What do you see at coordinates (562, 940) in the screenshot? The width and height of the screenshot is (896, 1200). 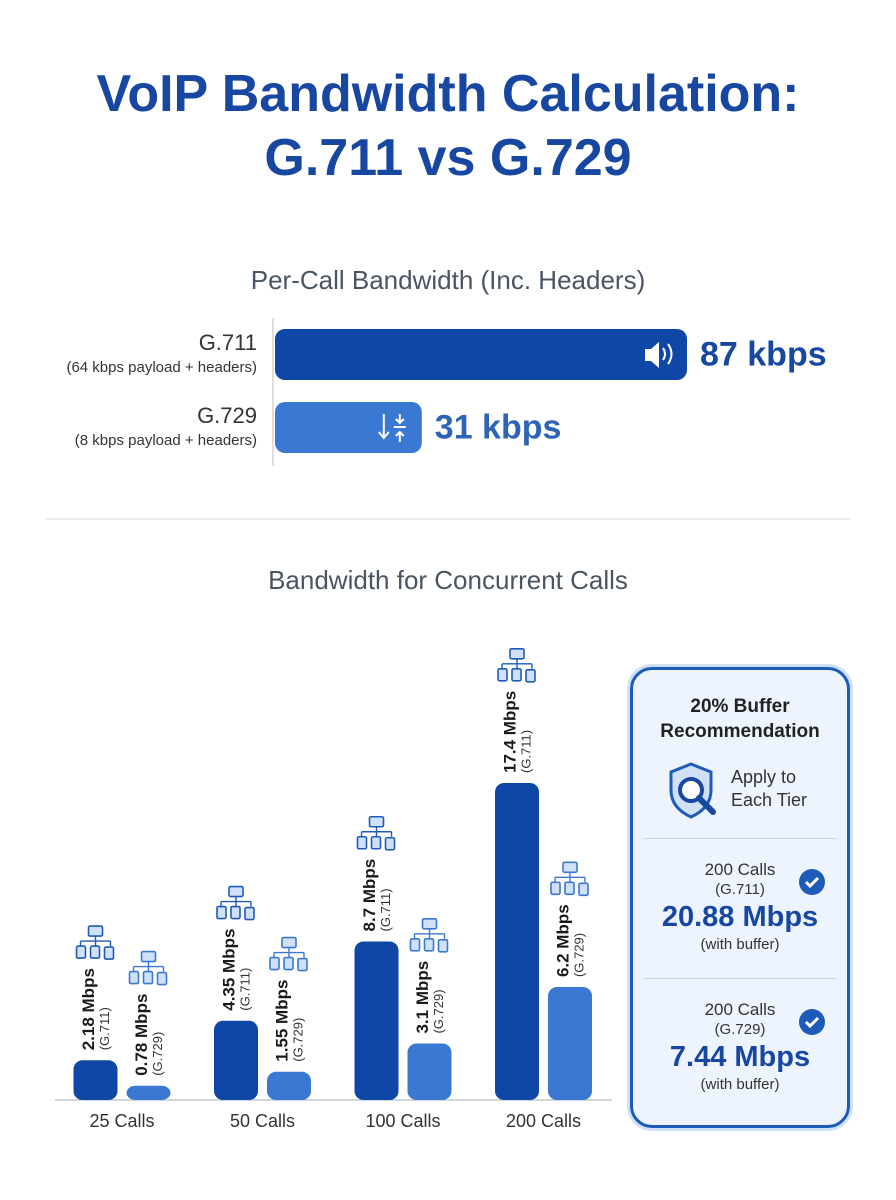 I see `value-label: 6.2 Mbps` at bounding box center [562, 940].